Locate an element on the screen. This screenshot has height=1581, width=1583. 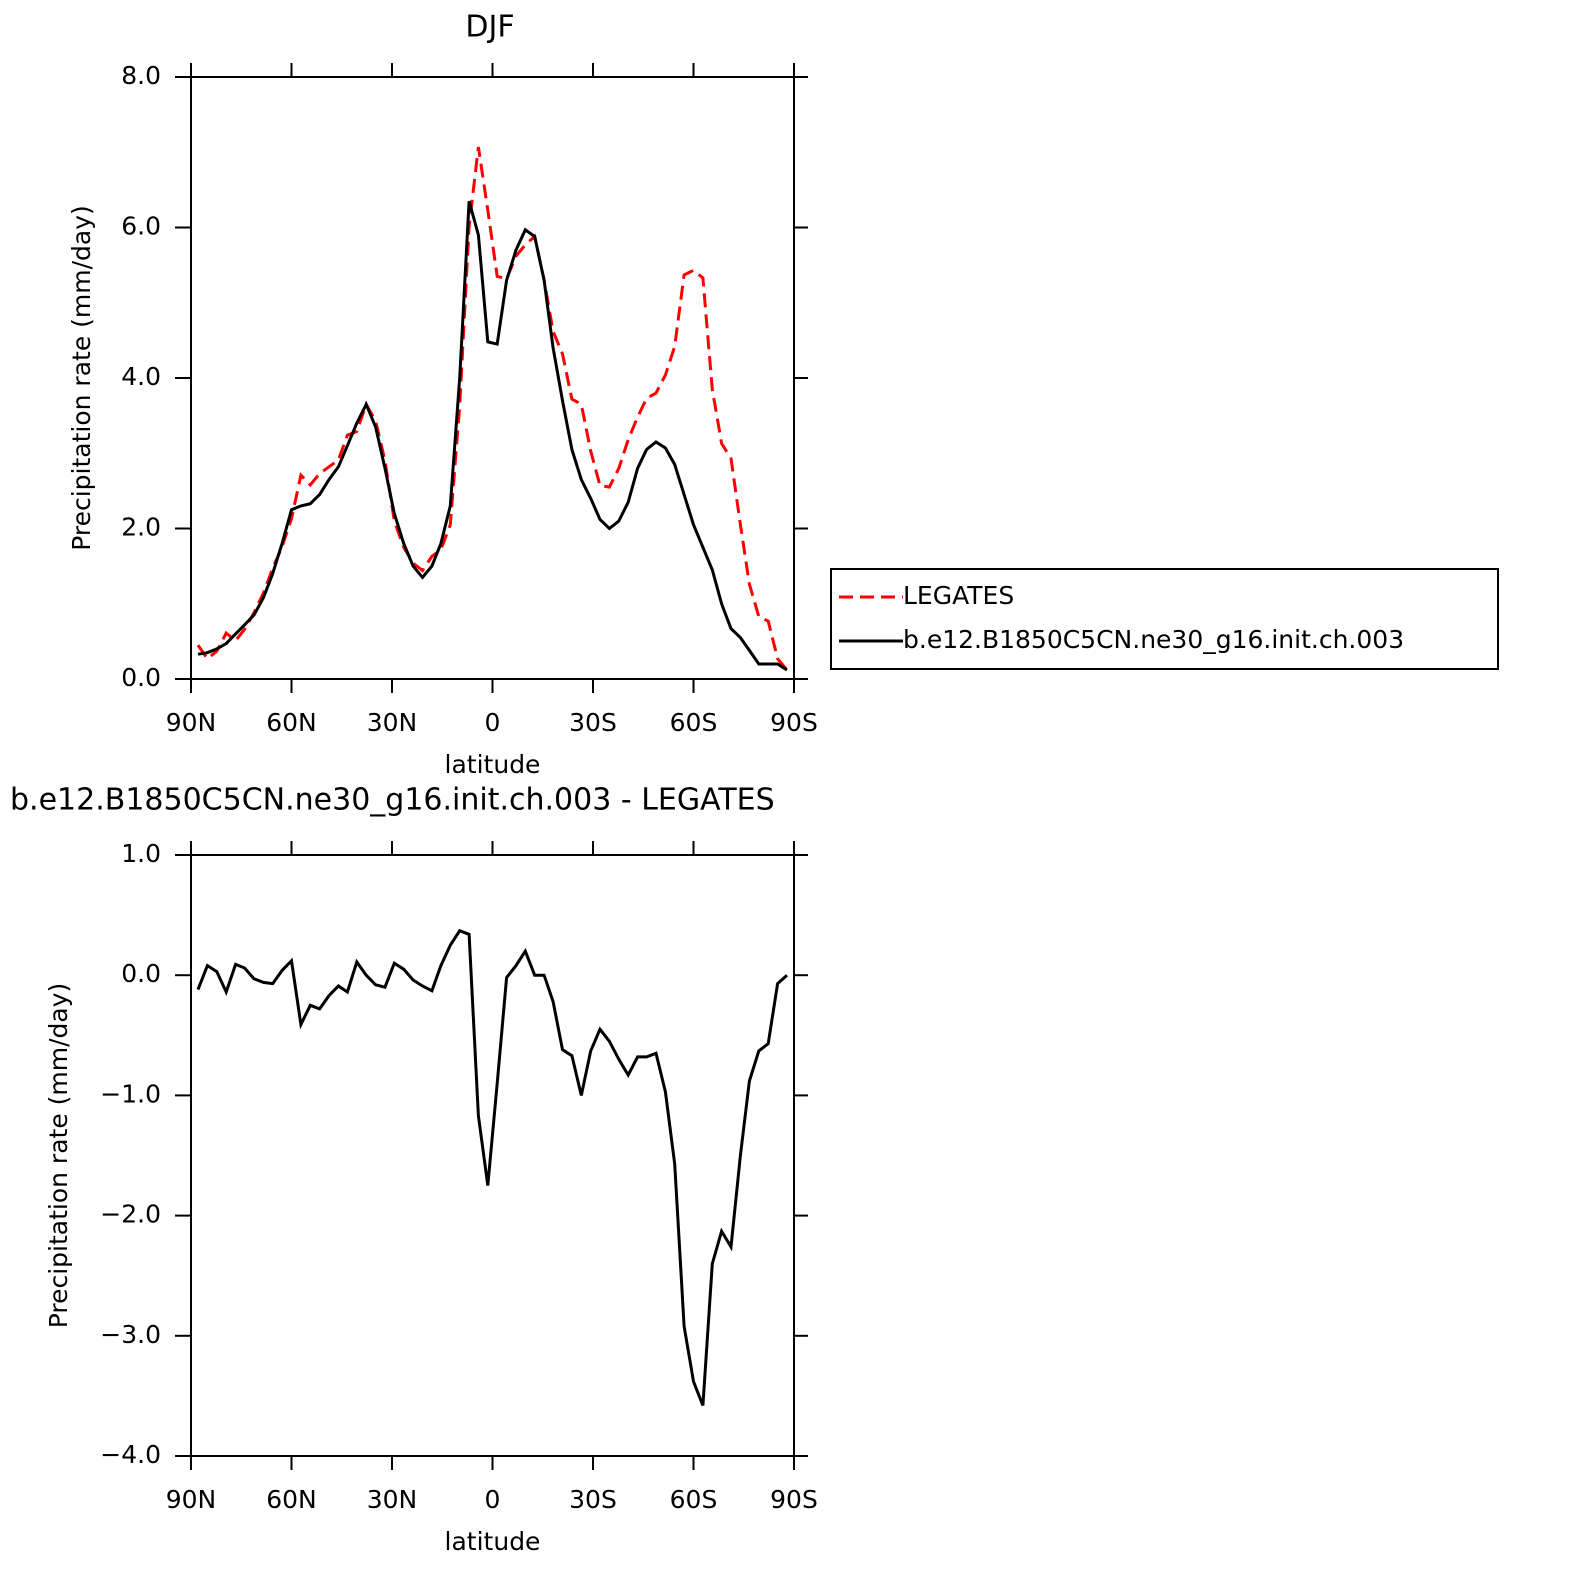
y-tick-label: 2.0 is located at coordinates (141, 527).